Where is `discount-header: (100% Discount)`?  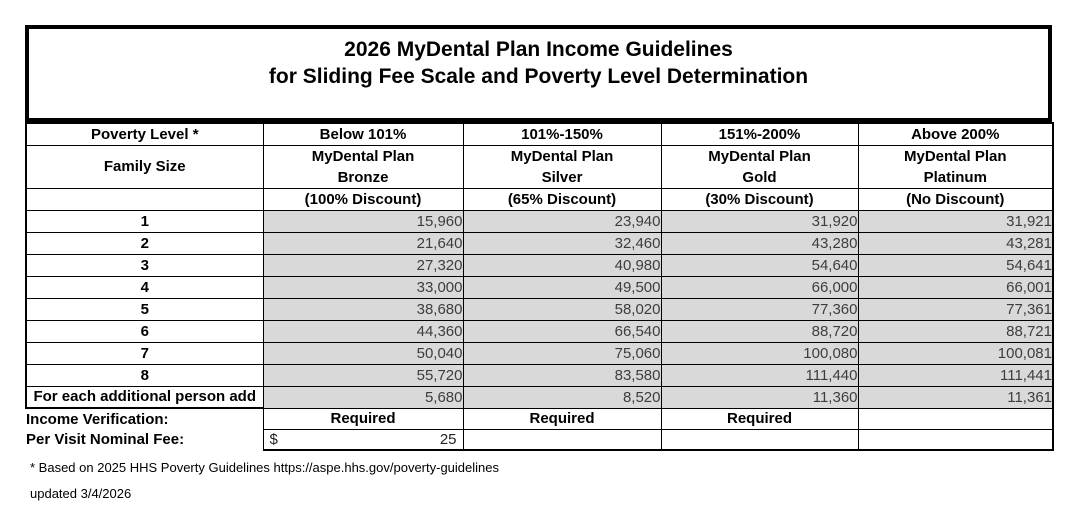
discount-header: (100% Discount) is located at coordinates (363, 199).